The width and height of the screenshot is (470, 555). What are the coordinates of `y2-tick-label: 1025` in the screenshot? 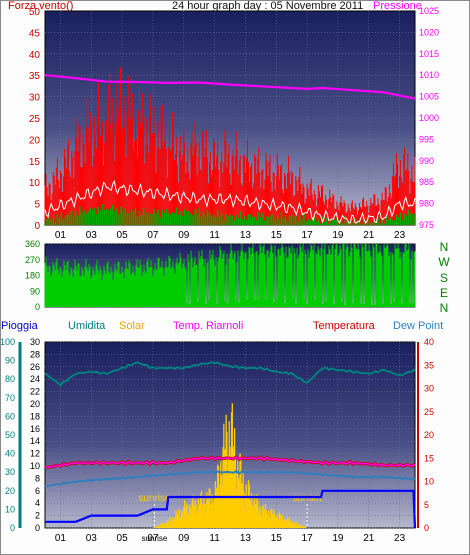 It's located at (429, 11).